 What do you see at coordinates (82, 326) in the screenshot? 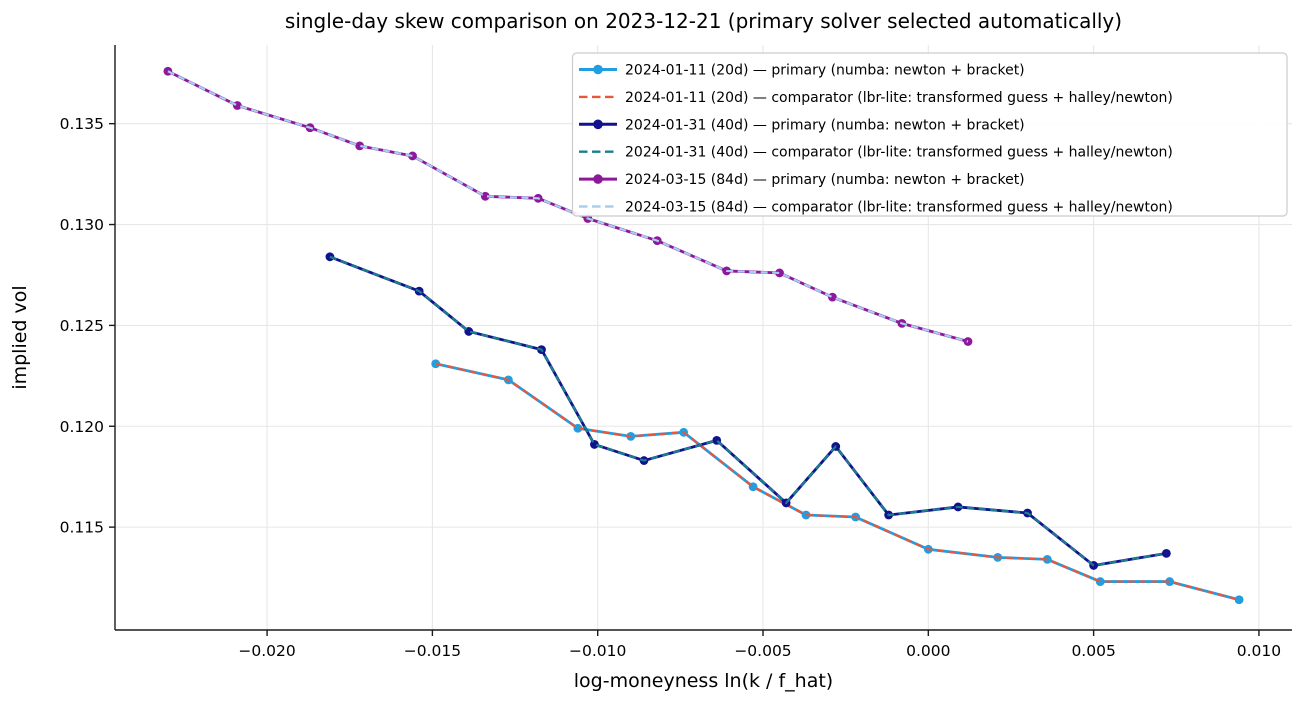
I see `y-tick-label: 0.125` at bounding box center [82, 326].